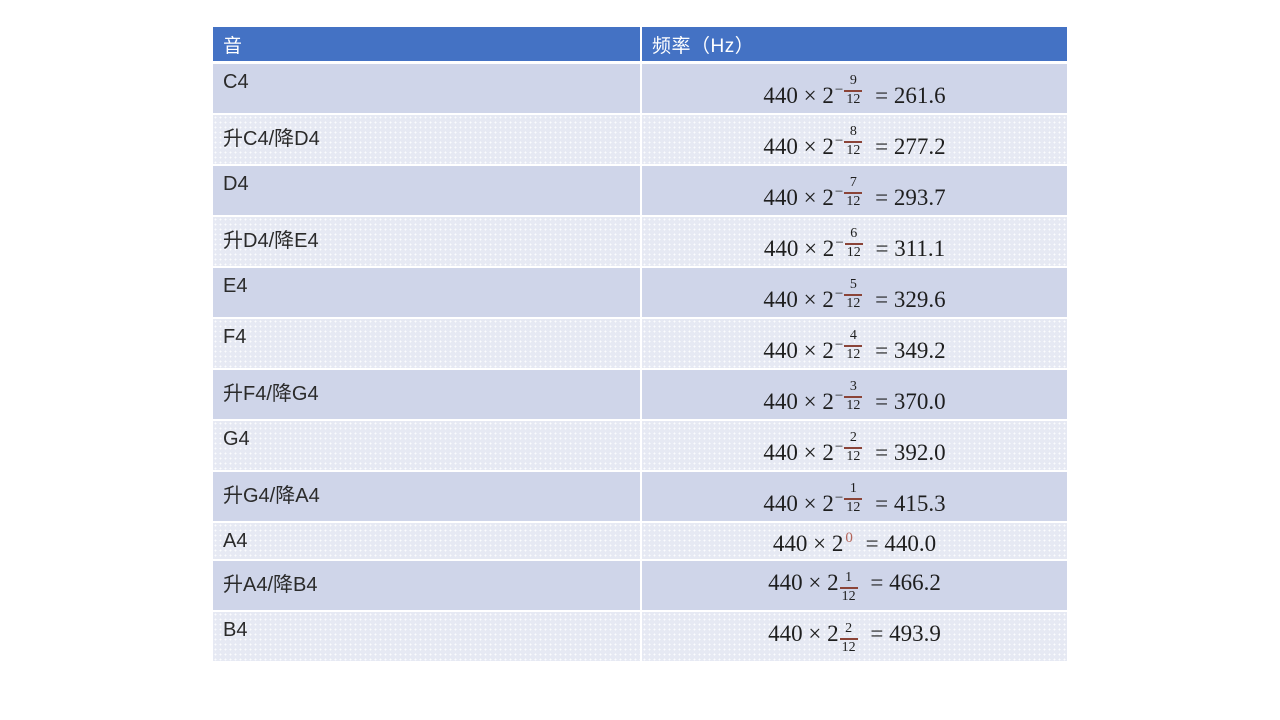 Image resolution: width=1280 pixels, height=720 pixels. What do you see at coordinates (426, 541) in the screenshot?
I see `note-cell: A4` at bounding box center [426, 541].